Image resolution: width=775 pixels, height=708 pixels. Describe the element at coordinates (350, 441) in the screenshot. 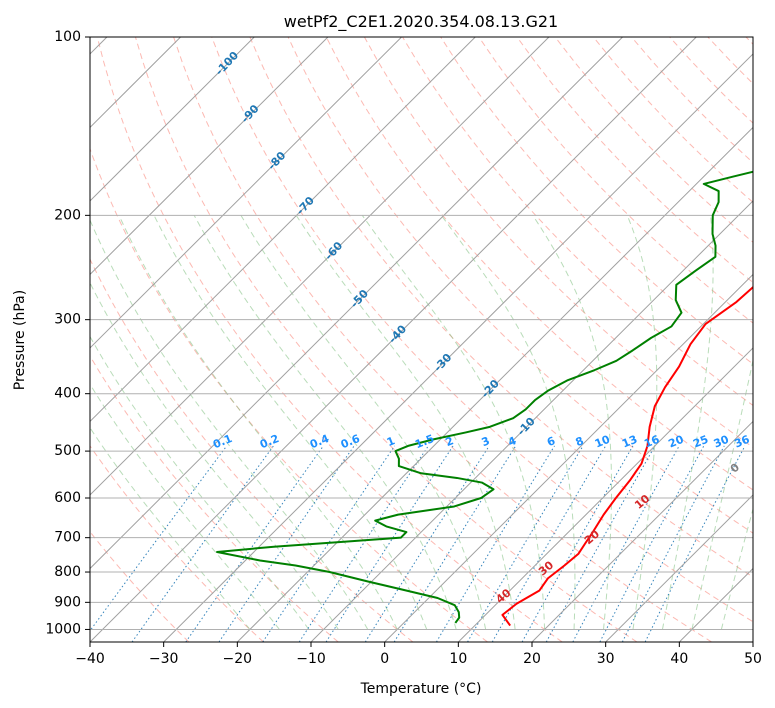

I see `mixing-ratio-label: 0.6` at that location.